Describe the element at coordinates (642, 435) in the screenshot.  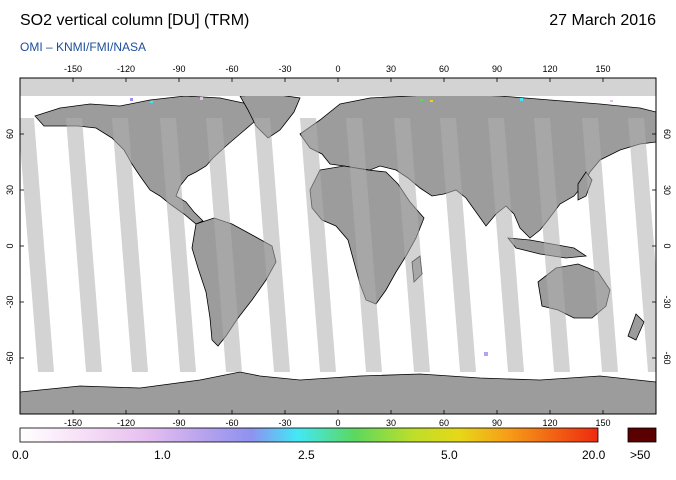
I see `colorbar-overflow-box` at that location.